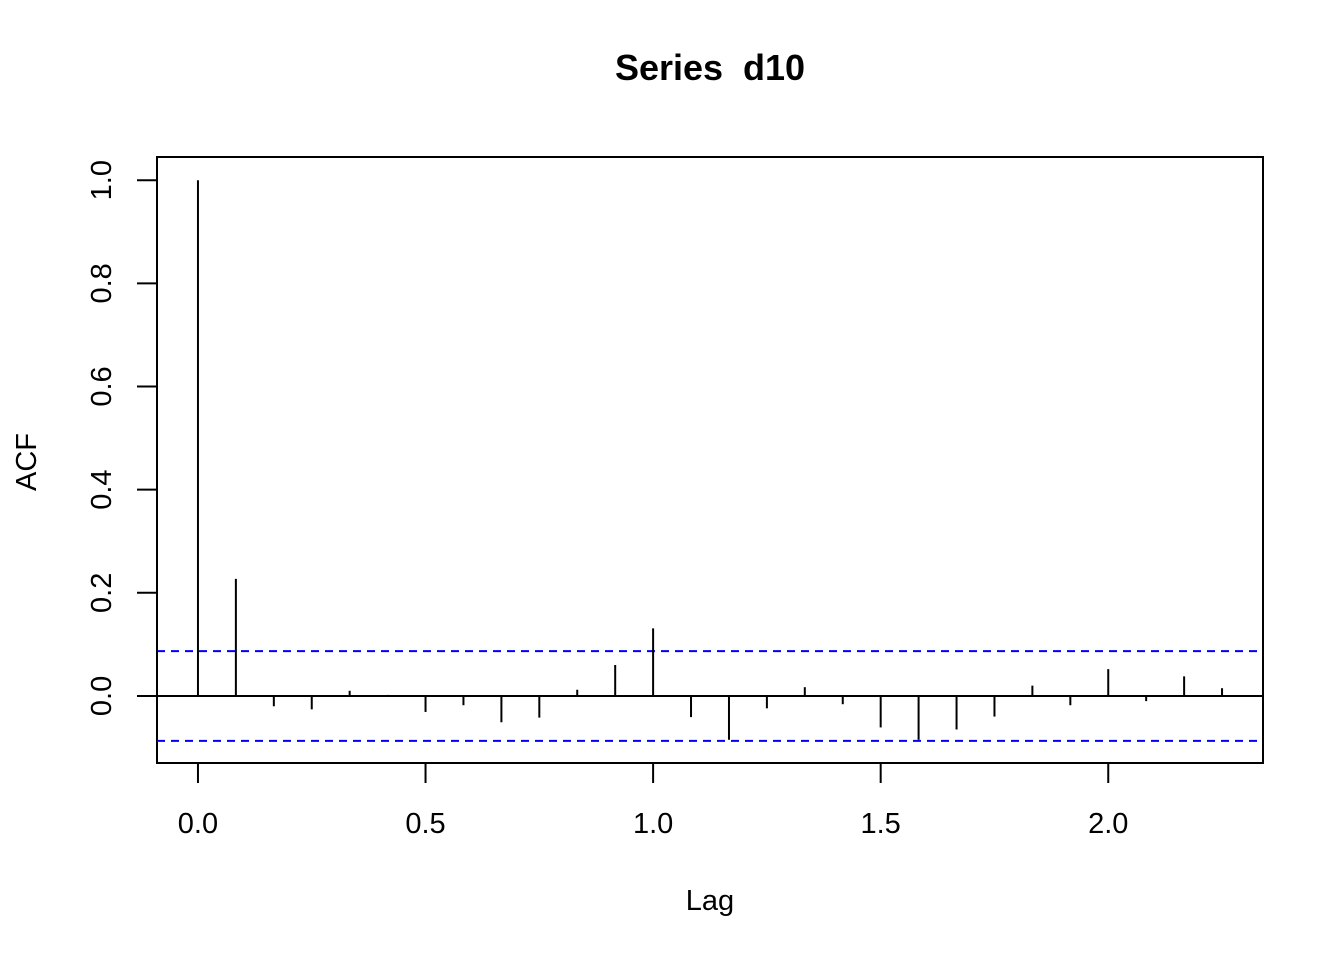 The image size is (1344, 960). What do you see at coordinates (710, 67) in the screenshot?
I see `chart-title: Series d10` at bounding box center [710, 67].